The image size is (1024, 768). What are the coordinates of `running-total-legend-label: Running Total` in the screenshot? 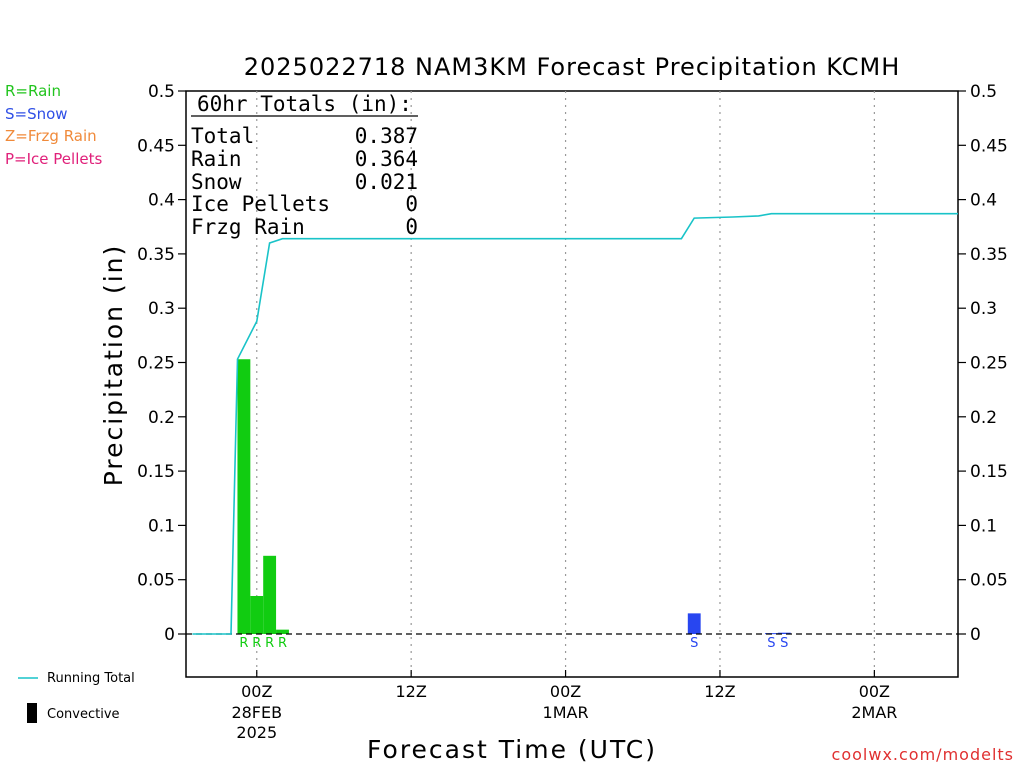 It's located at (91, 678).